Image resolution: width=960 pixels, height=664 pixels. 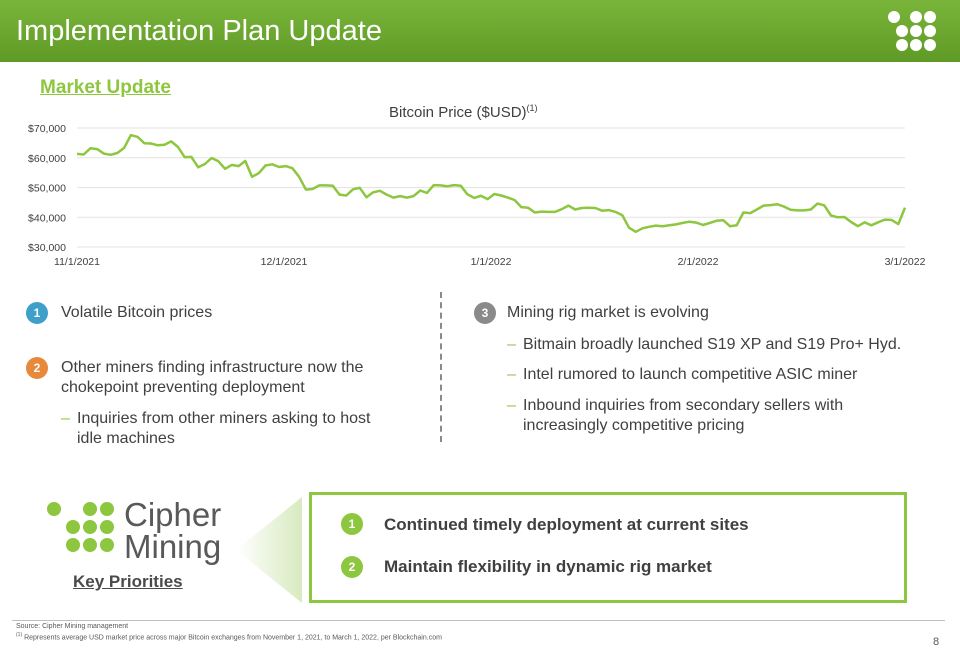 I want to click on x-tick-label: 3/1/2022, so click(x=905, y=262).